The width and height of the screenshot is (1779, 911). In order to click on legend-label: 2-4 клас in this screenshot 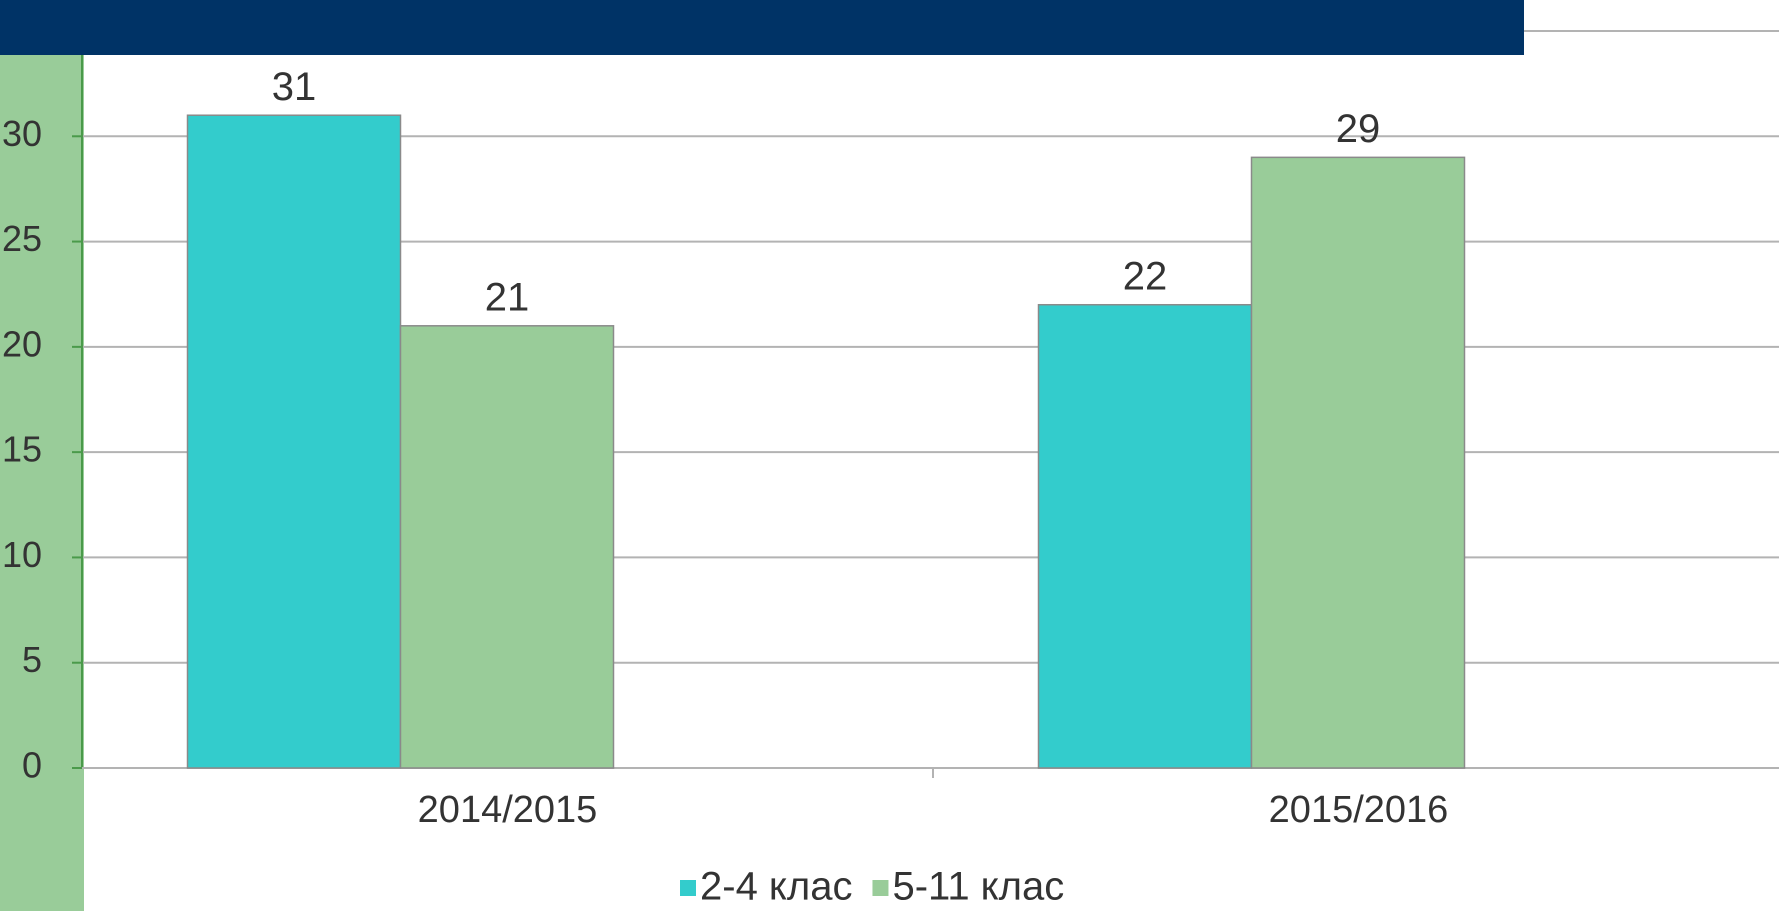, I will do `click(776, 887)`.